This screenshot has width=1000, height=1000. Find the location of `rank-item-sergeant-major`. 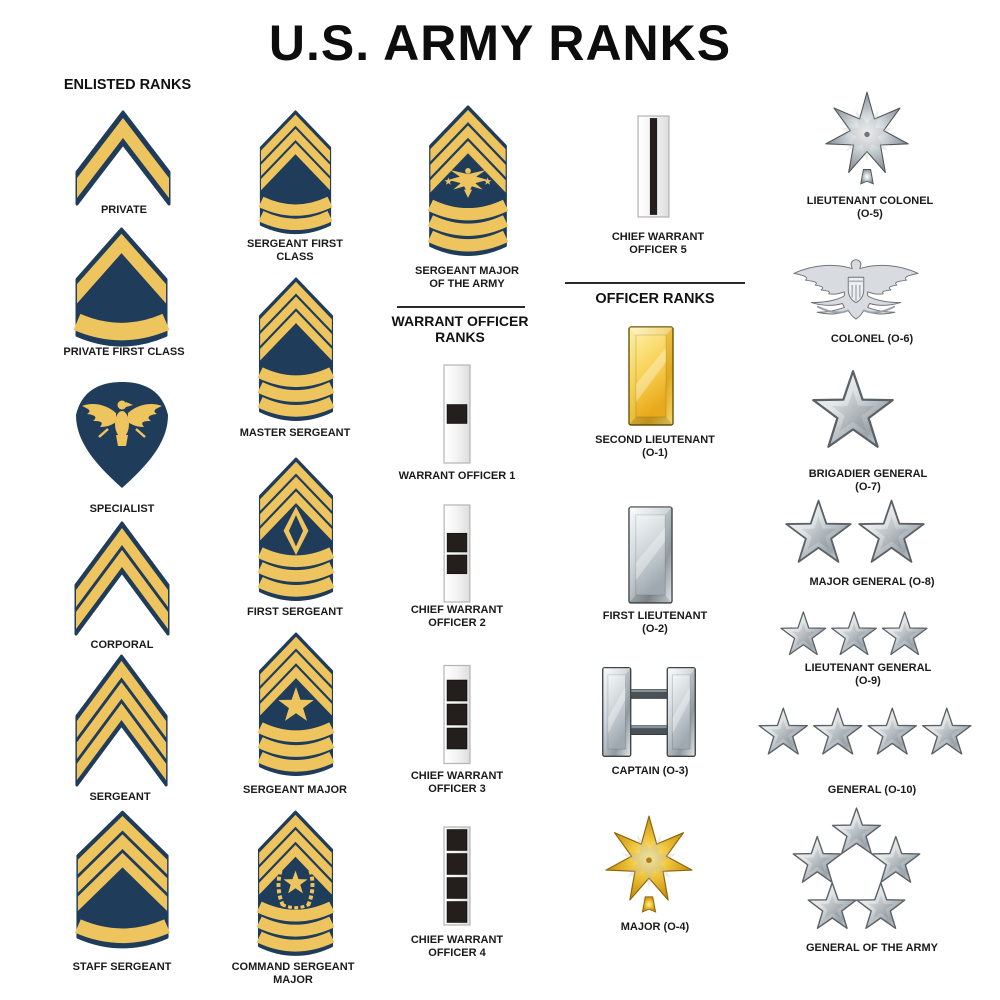

rank-item-sergeant-major is located at coordinates (296, 705).